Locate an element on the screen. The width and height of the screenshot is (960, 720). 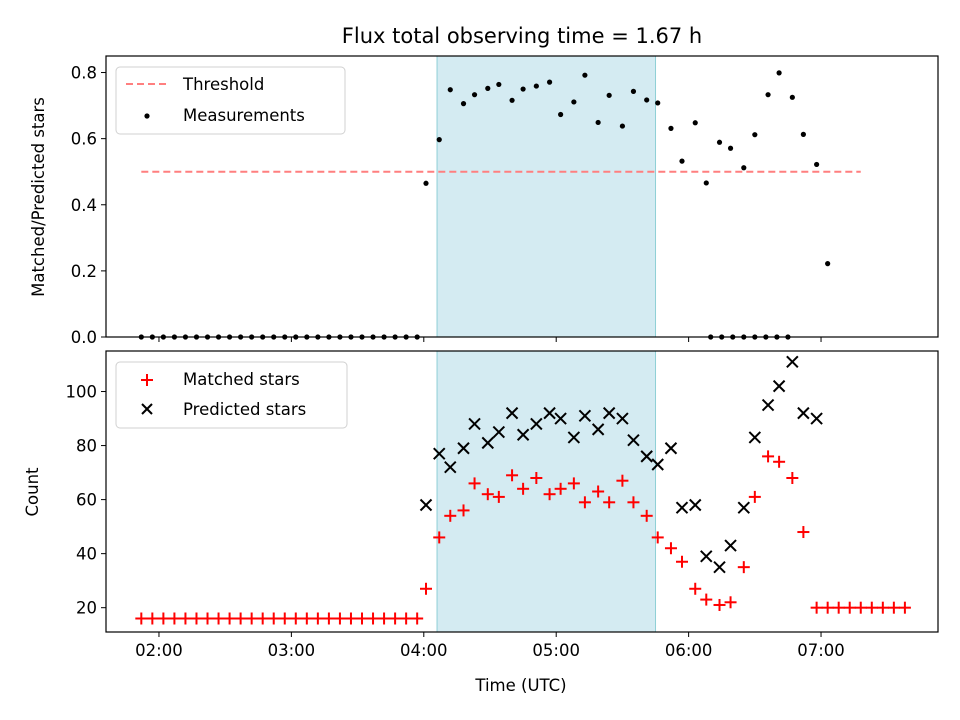
x-tick-label: 04:00 is located at coordinates (424, 650).